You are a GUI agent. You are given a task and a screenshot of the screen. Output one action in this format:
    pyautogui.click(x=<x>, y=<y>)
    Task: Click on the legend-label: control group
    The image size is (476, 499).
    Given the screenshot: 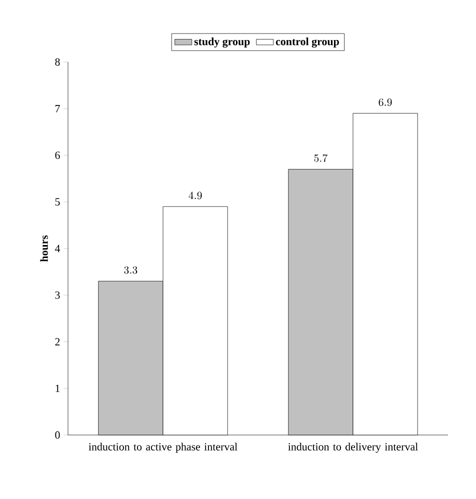 What is the action you would take?
    pyautogui.click(x=307, y=43)
    